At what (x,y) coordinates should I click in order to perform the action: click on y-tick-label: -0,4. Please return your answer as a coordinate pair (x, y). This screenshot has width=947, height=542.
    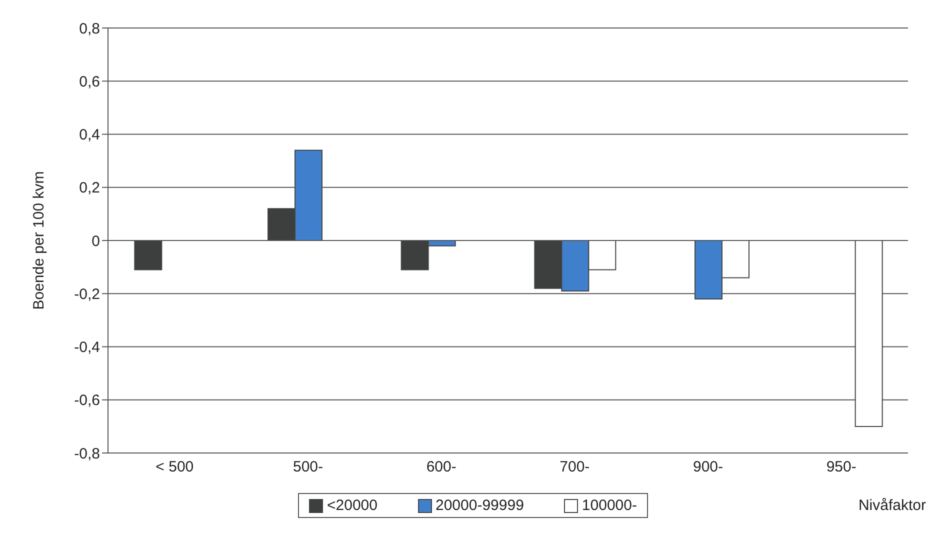
    Looking at the image, I should click on (87, 347).